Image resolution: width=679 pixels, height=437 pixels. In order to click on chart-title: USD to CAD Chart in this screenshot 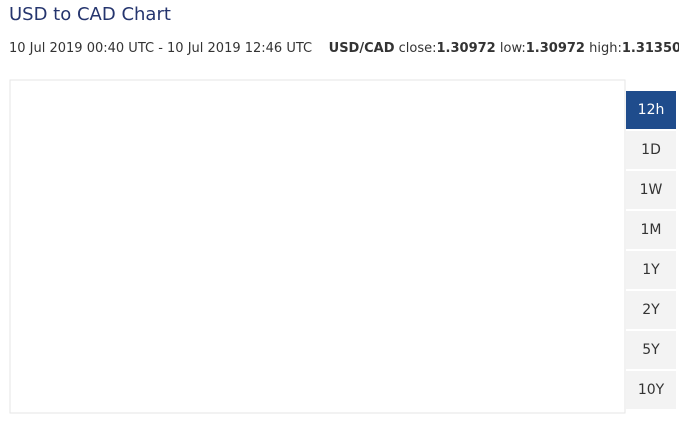, I will do `click(90, 14)`.